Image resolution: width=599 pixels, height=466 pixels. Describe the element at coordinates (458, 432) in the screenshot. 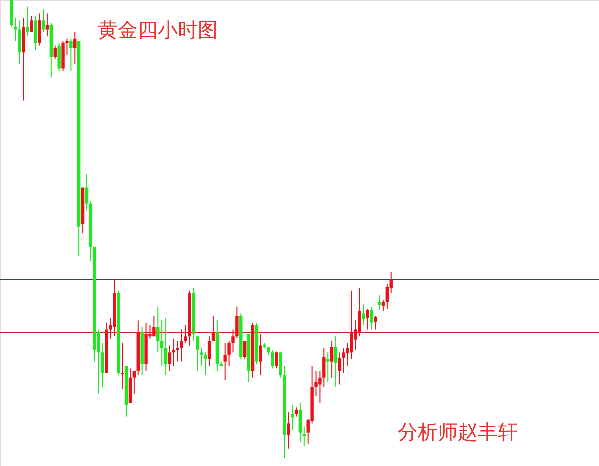

I see `text: 分析师赵丰轩` at that location.